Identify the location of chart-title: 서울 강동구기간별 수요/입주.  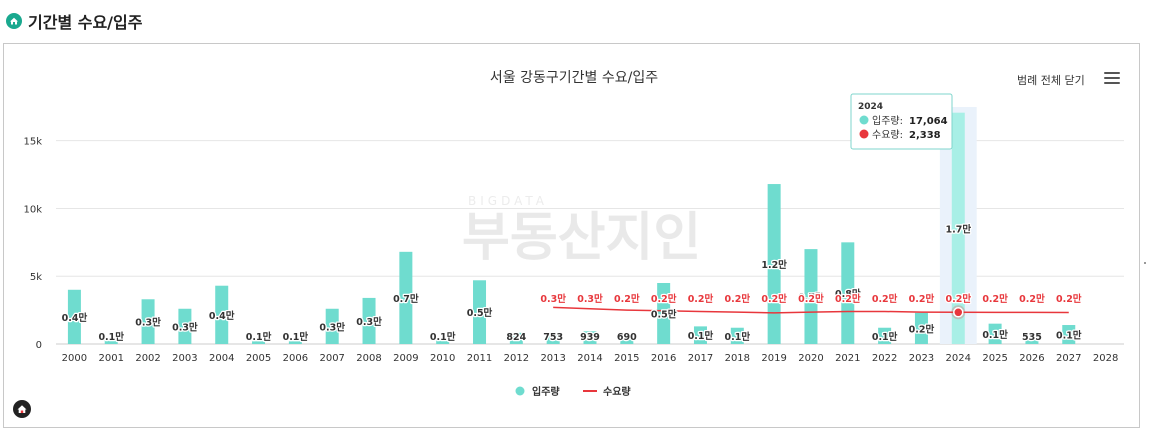
(574, 78).